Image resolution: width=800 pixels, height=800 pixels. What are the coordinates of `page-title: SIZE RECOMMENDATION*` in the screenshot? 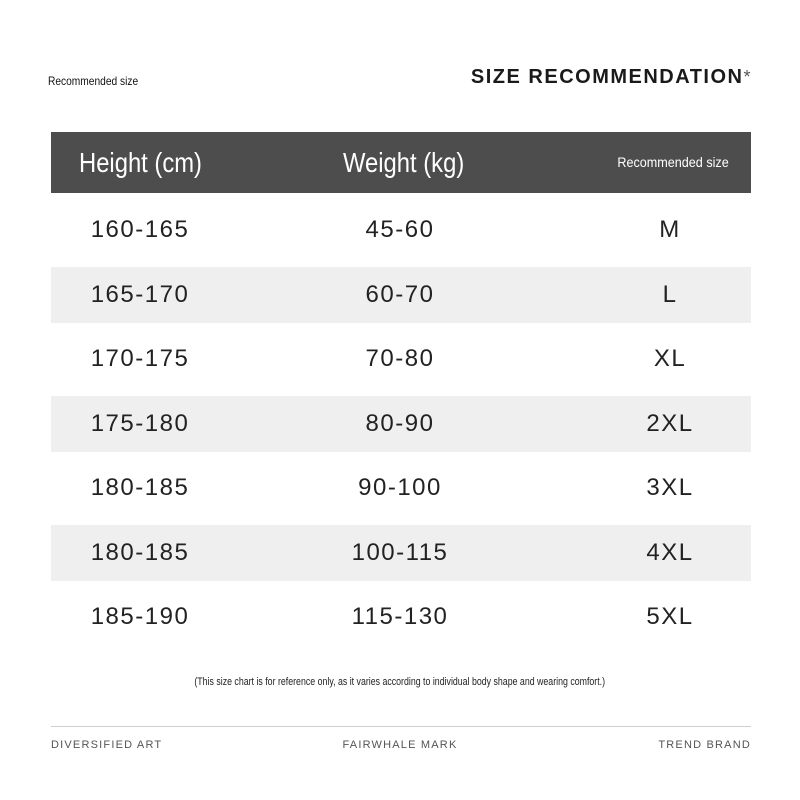 It's located at (611, 77).